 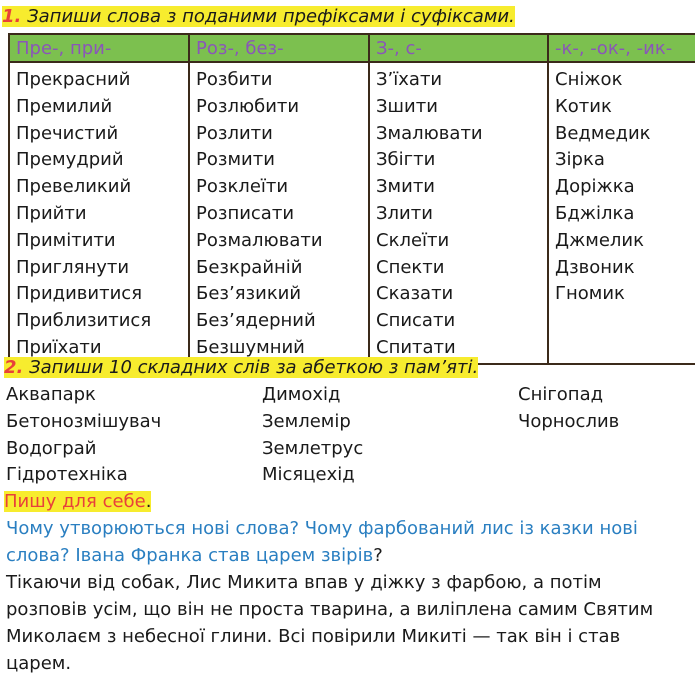 What do you see at coordinates (99, 48) in the screenshot?
I see `header-pre-pry: Пре-, при-` at bounding box center [99, 48].